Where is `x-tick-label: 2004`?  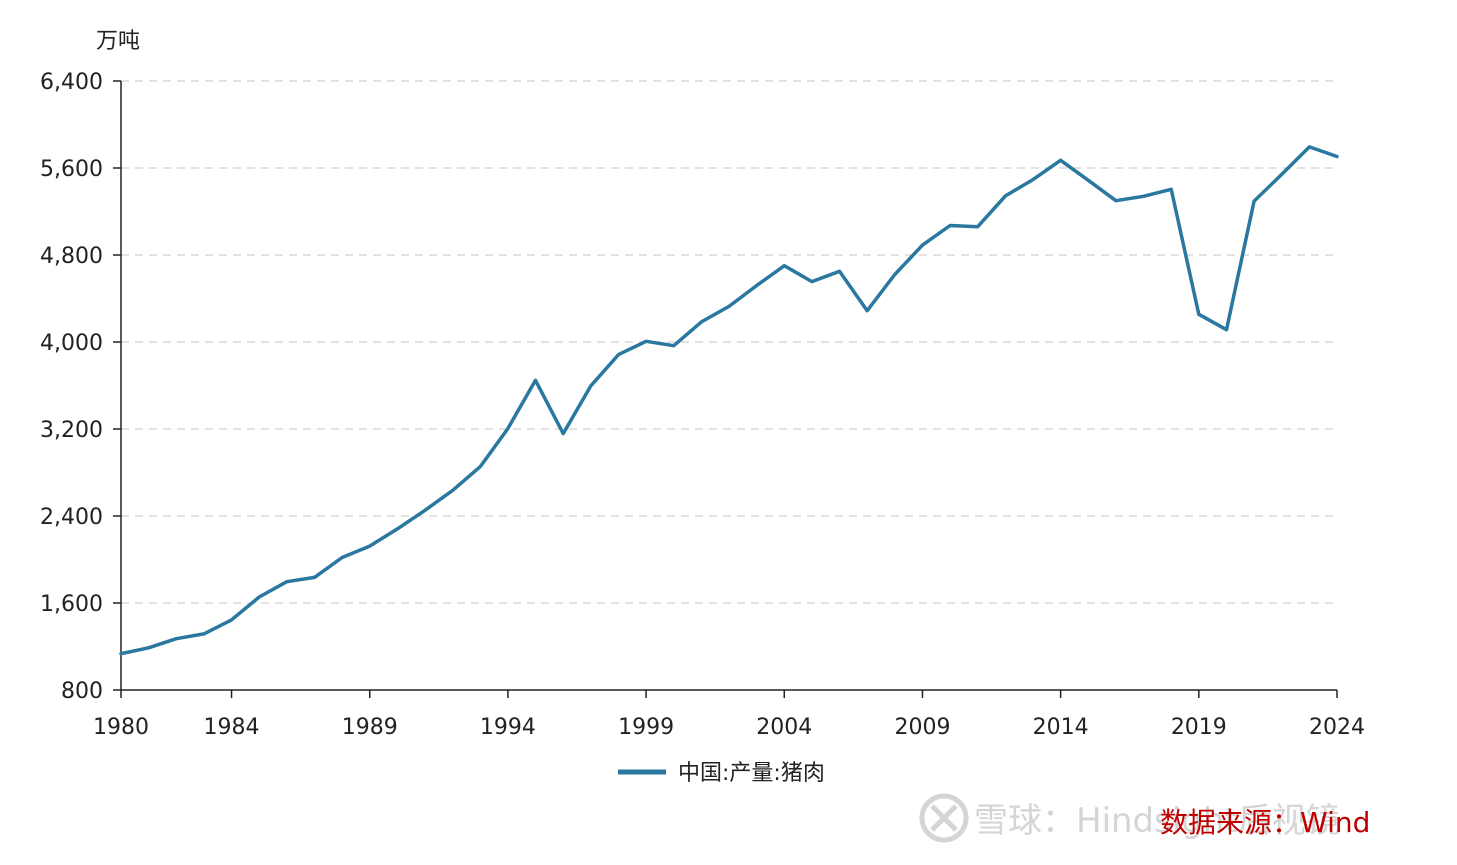 x-tick-label: 2004 is located at coordinates (784, 727).